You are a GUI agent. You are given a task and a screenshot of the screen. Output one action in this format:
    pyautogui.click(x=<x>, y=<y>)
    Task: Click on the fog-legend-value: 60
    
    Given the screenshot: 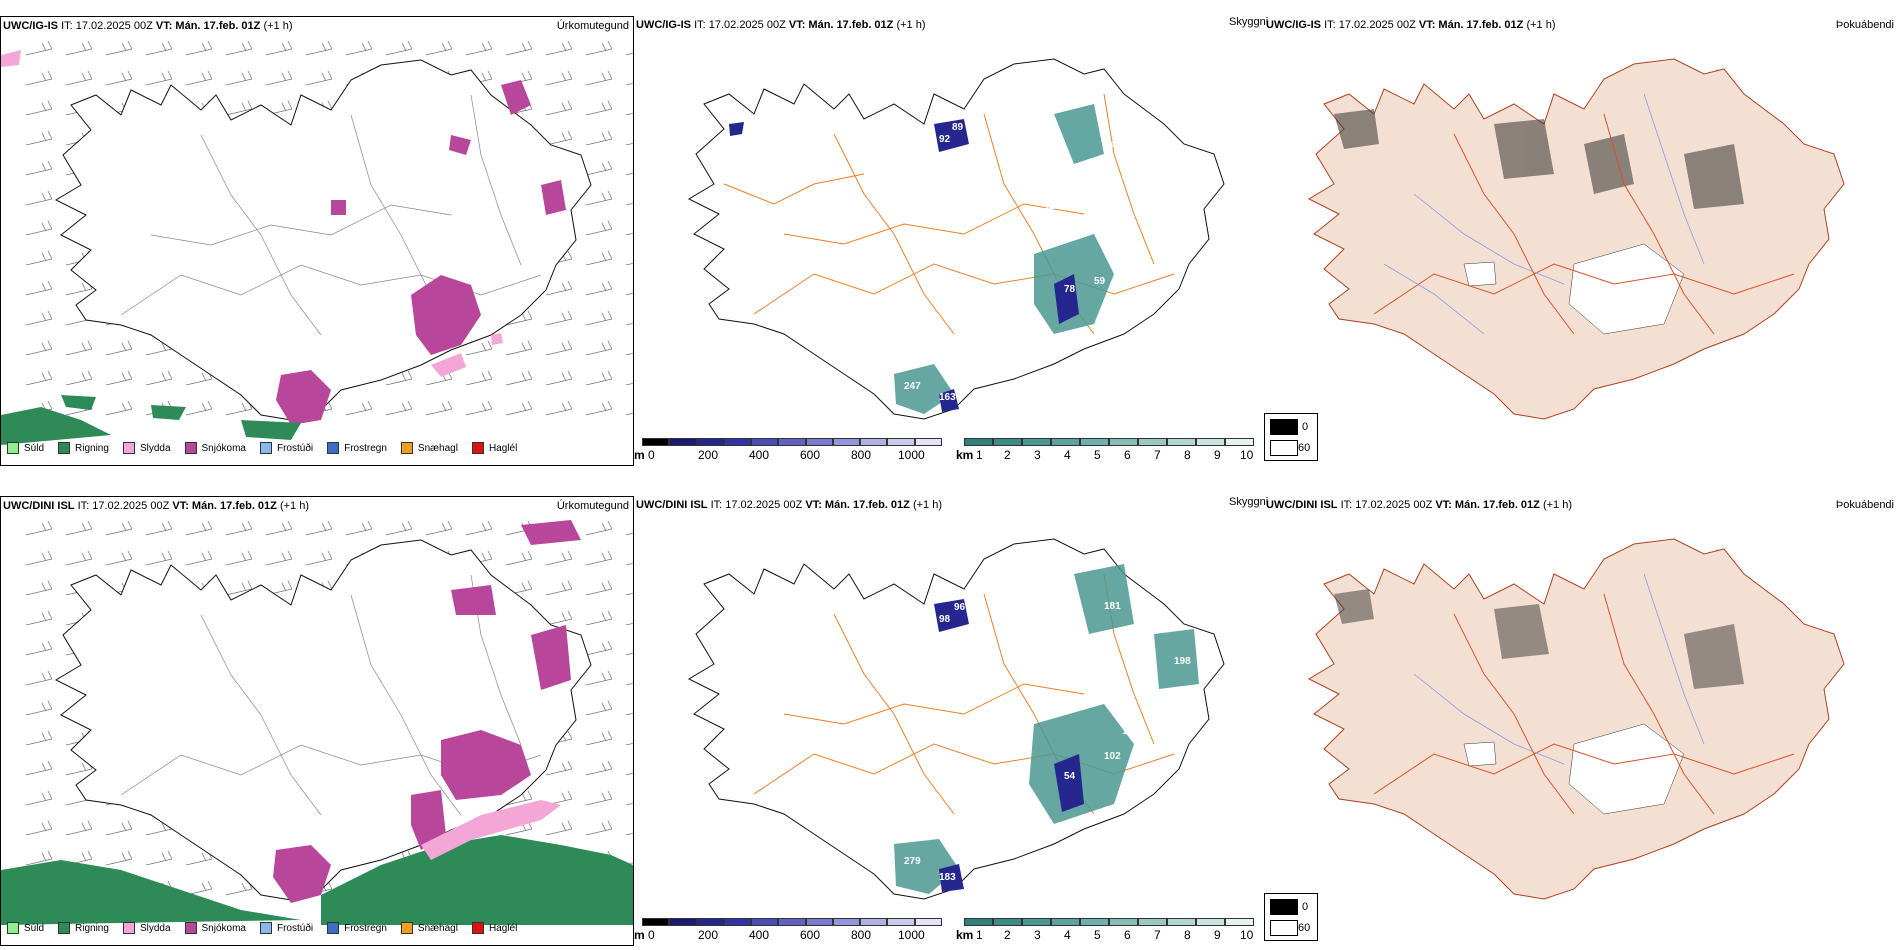 What is the action you would take?
    pyautogui.click(x=1304, y=928)
    